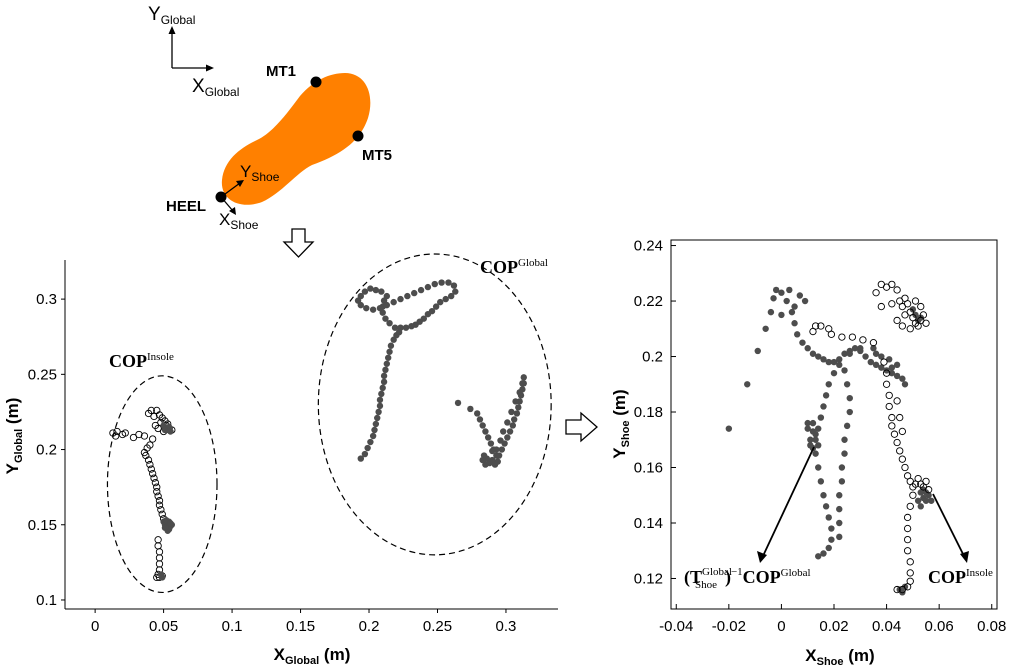 This screenshot has width=1024, height=668. What do you see at coordinates (729, 626) in the screenshot?
I see `right-x-tick-label: -0.02` at bounding box center [729, 626].